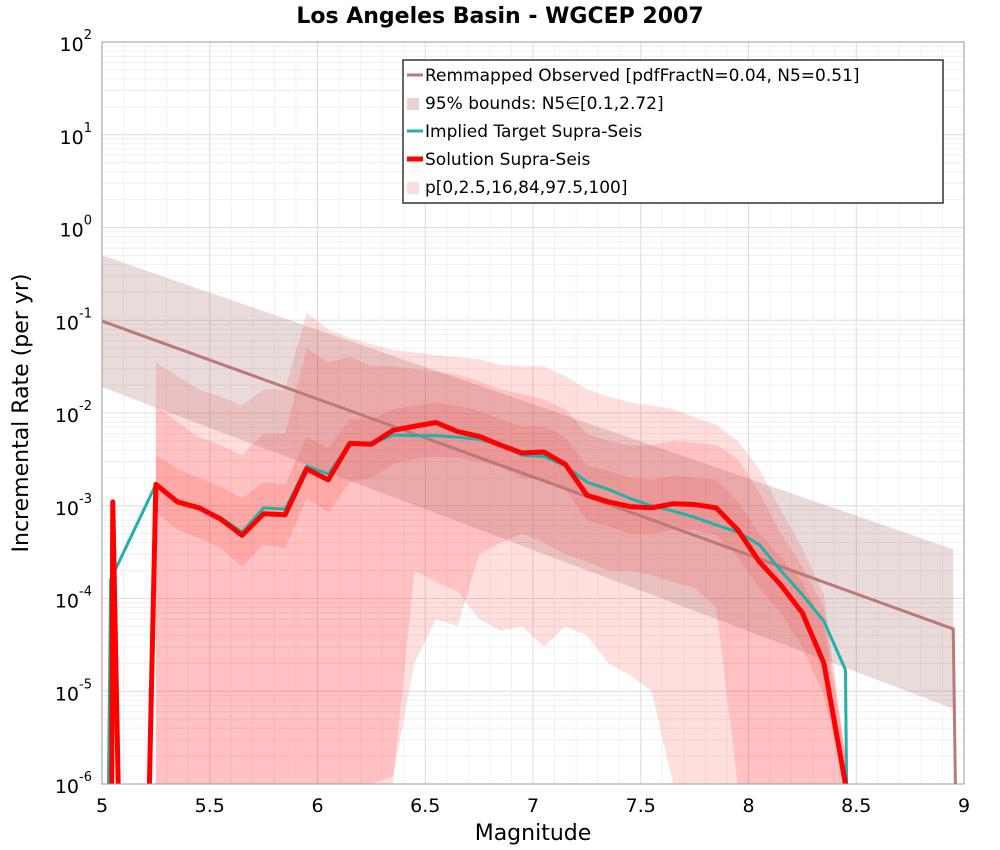  Describe the element at coordinates (641, 806) in the screenshot. I see `x-tick-label: 7.5` at that location.